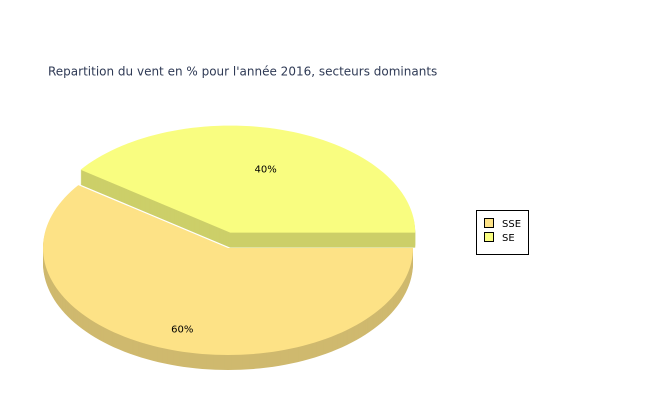  What do you see at coordinates (511, 224) in the screenshot?
I see `legend-label: SSE` at bounding box center [511, 224].